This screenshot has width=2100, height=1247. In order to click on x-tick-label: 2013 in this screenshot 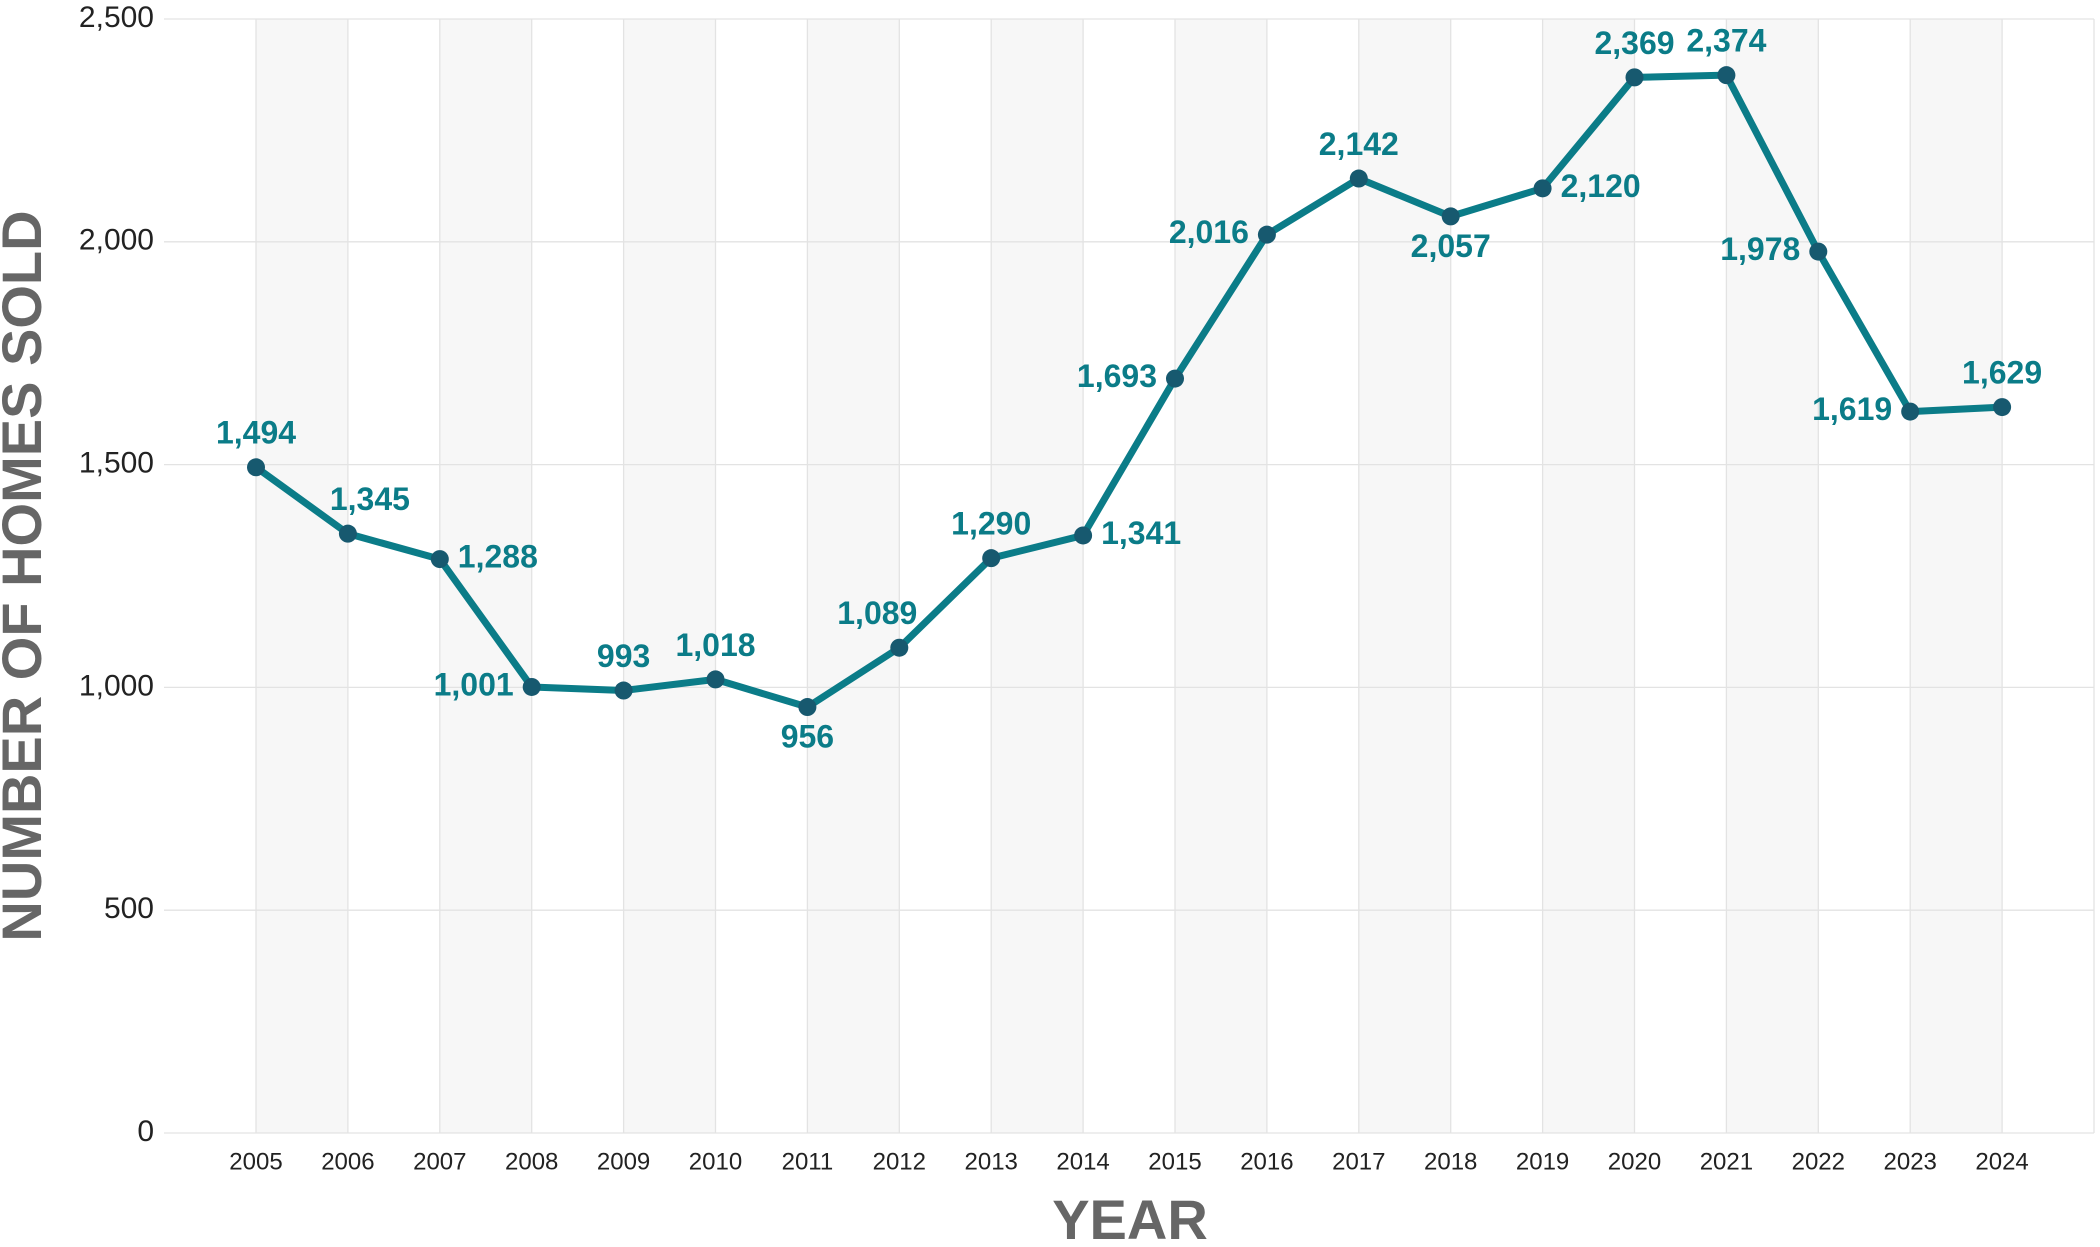, I will do `click(991, 1161)`.